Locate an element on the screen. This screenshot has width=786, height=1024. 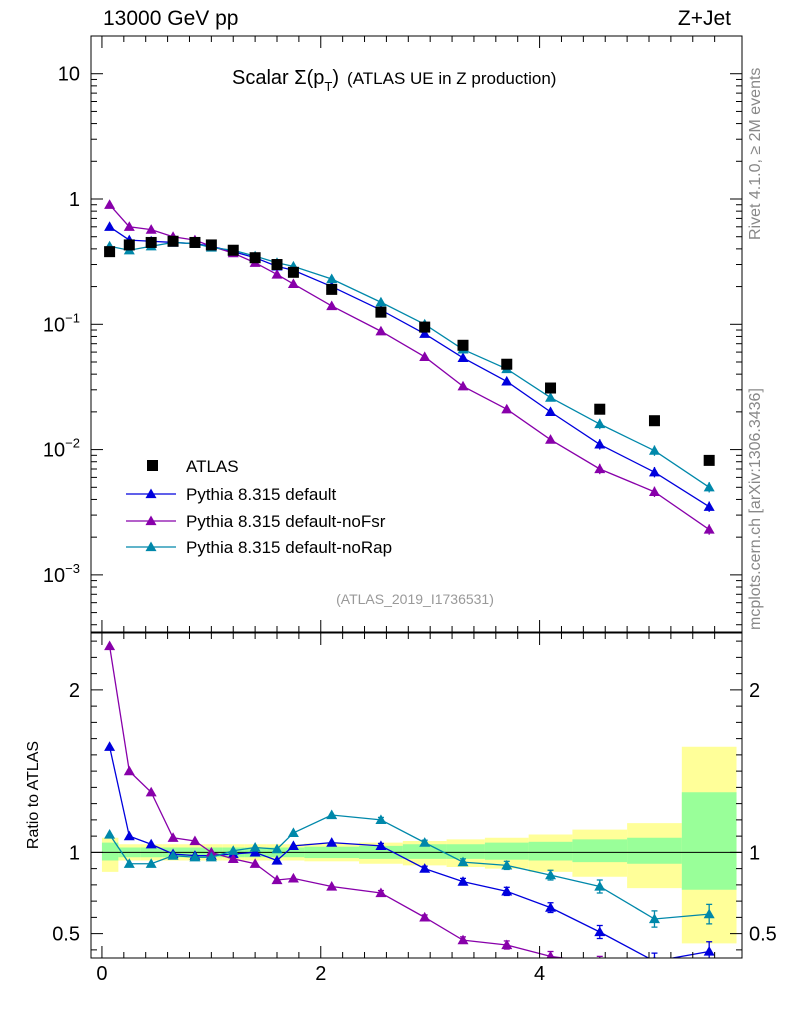
legend-marker-default is located at coordinates (151, 493).